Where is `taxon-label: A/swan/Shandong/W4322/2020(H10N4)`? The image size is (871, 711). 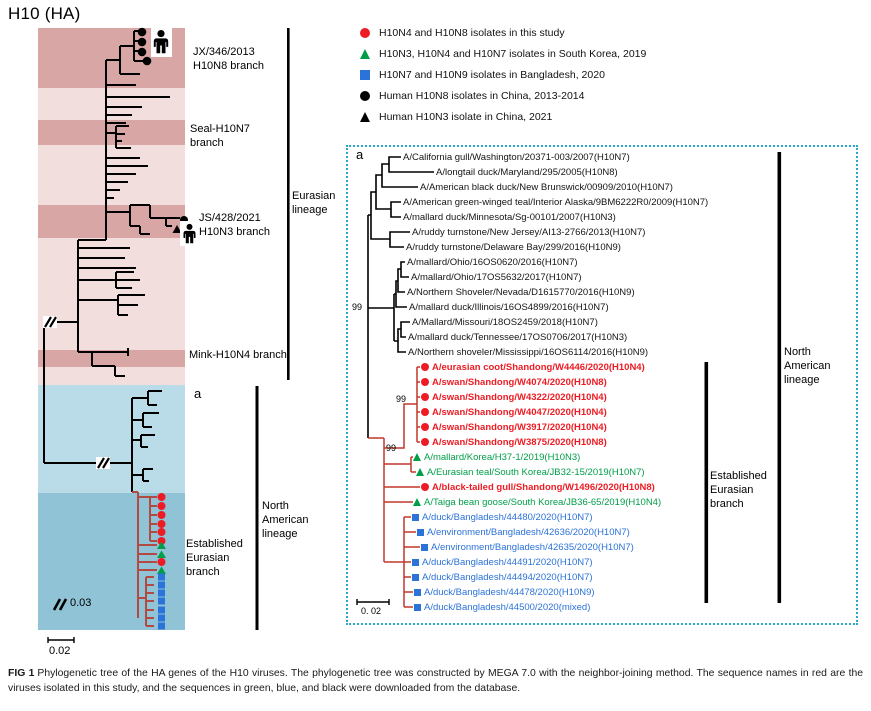 taxon-label: A/swan/Shandong/W4322/2020(H10N4) is located at coordinates (519, 397).